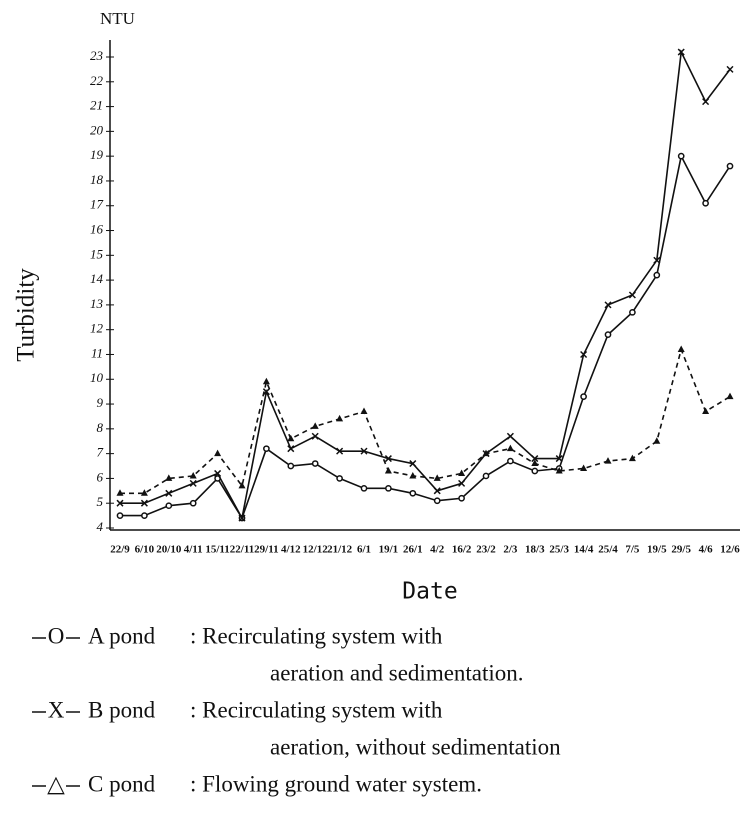  I want to click on legend-marker: O, so click(56, 635).